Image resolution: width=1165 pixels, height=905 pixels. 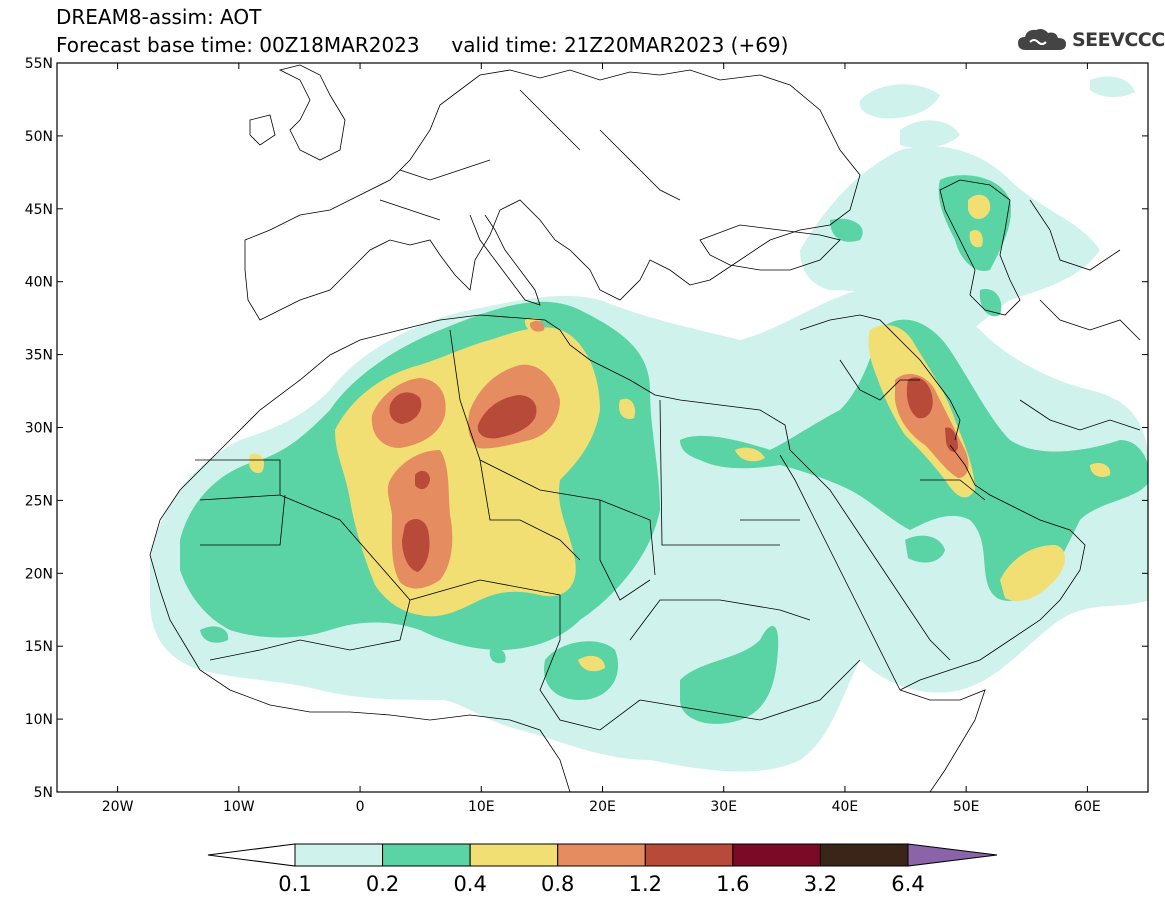 What do you see at coordinates (39, 283) in the screenshot?
I see `lat-label: 40N` at bounding box center [39, 283].